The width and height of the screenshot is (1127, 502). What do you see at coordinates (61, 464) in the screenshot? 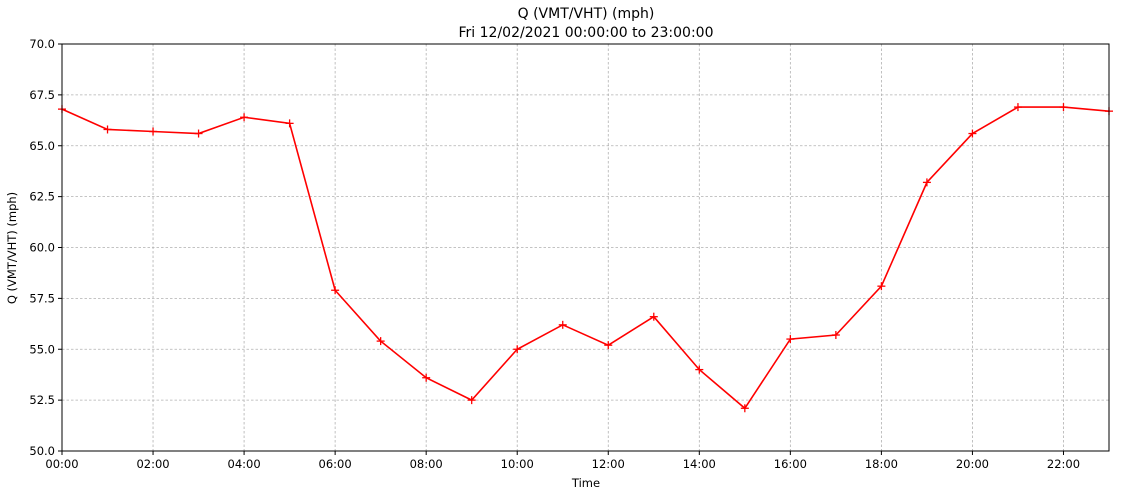
I see `x-tick-label: 00:00` at bounding box center [61, 464].